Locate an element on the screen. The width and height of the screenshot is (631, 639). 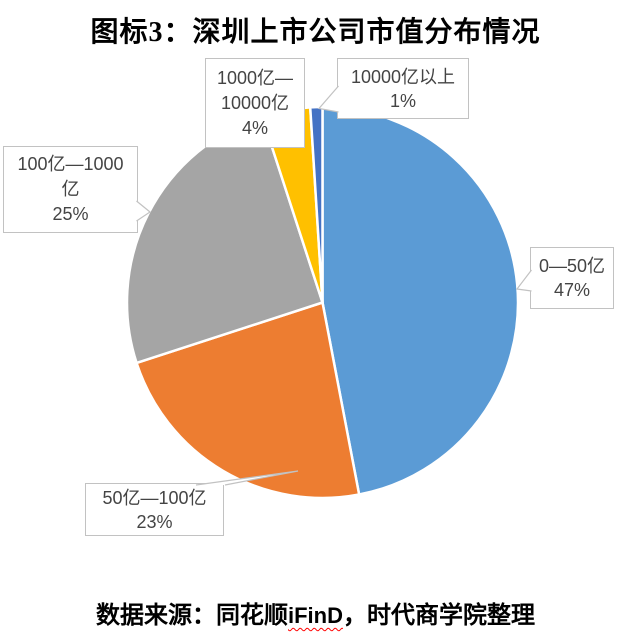
callout-1000-10000-label: 1000亿— 10000亿 4% is located at coordinates (255, 102).